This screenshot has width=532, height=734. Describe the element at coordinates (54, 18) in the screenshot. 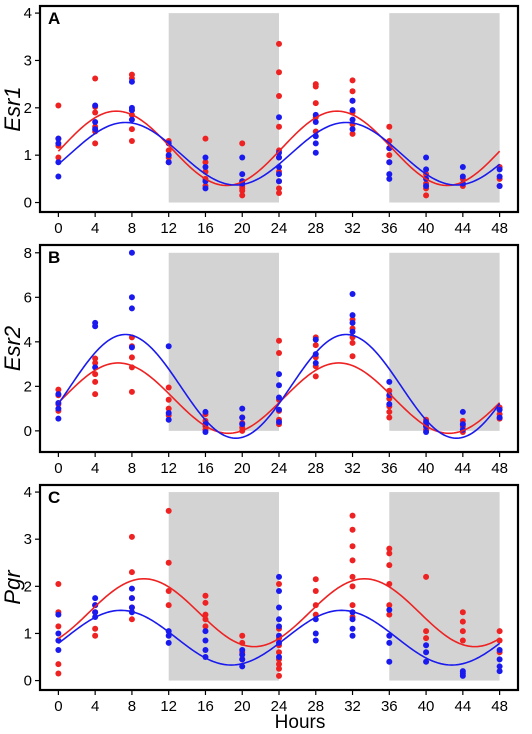

I see `panel-letter: A` at that location.